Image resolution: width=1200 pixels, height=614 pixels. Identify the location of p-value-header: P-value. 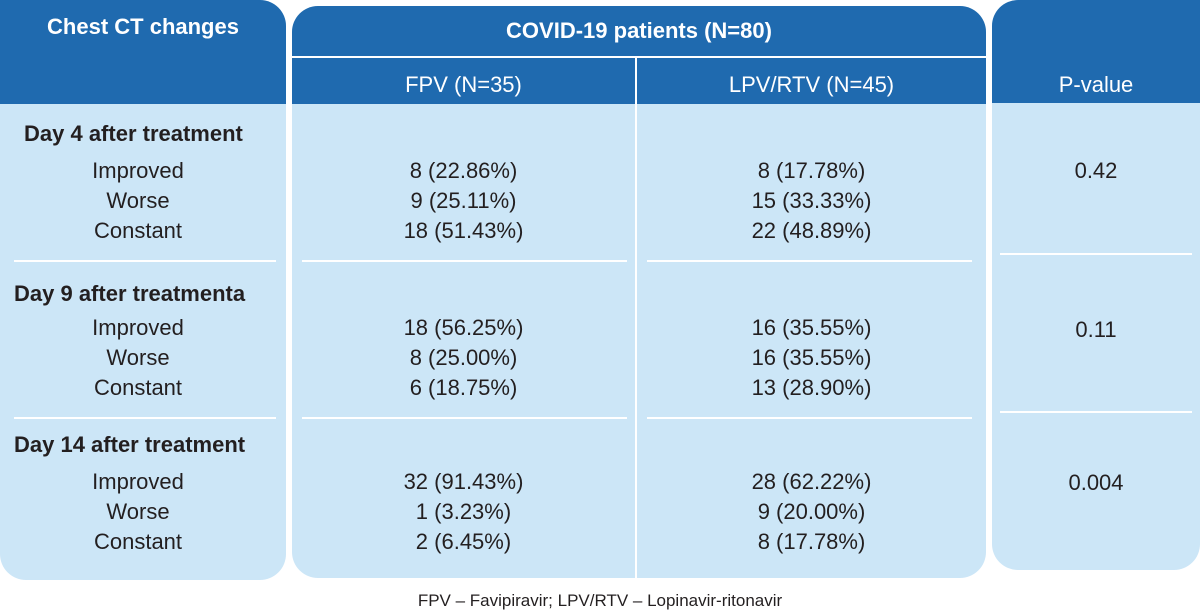
(1096, 84).